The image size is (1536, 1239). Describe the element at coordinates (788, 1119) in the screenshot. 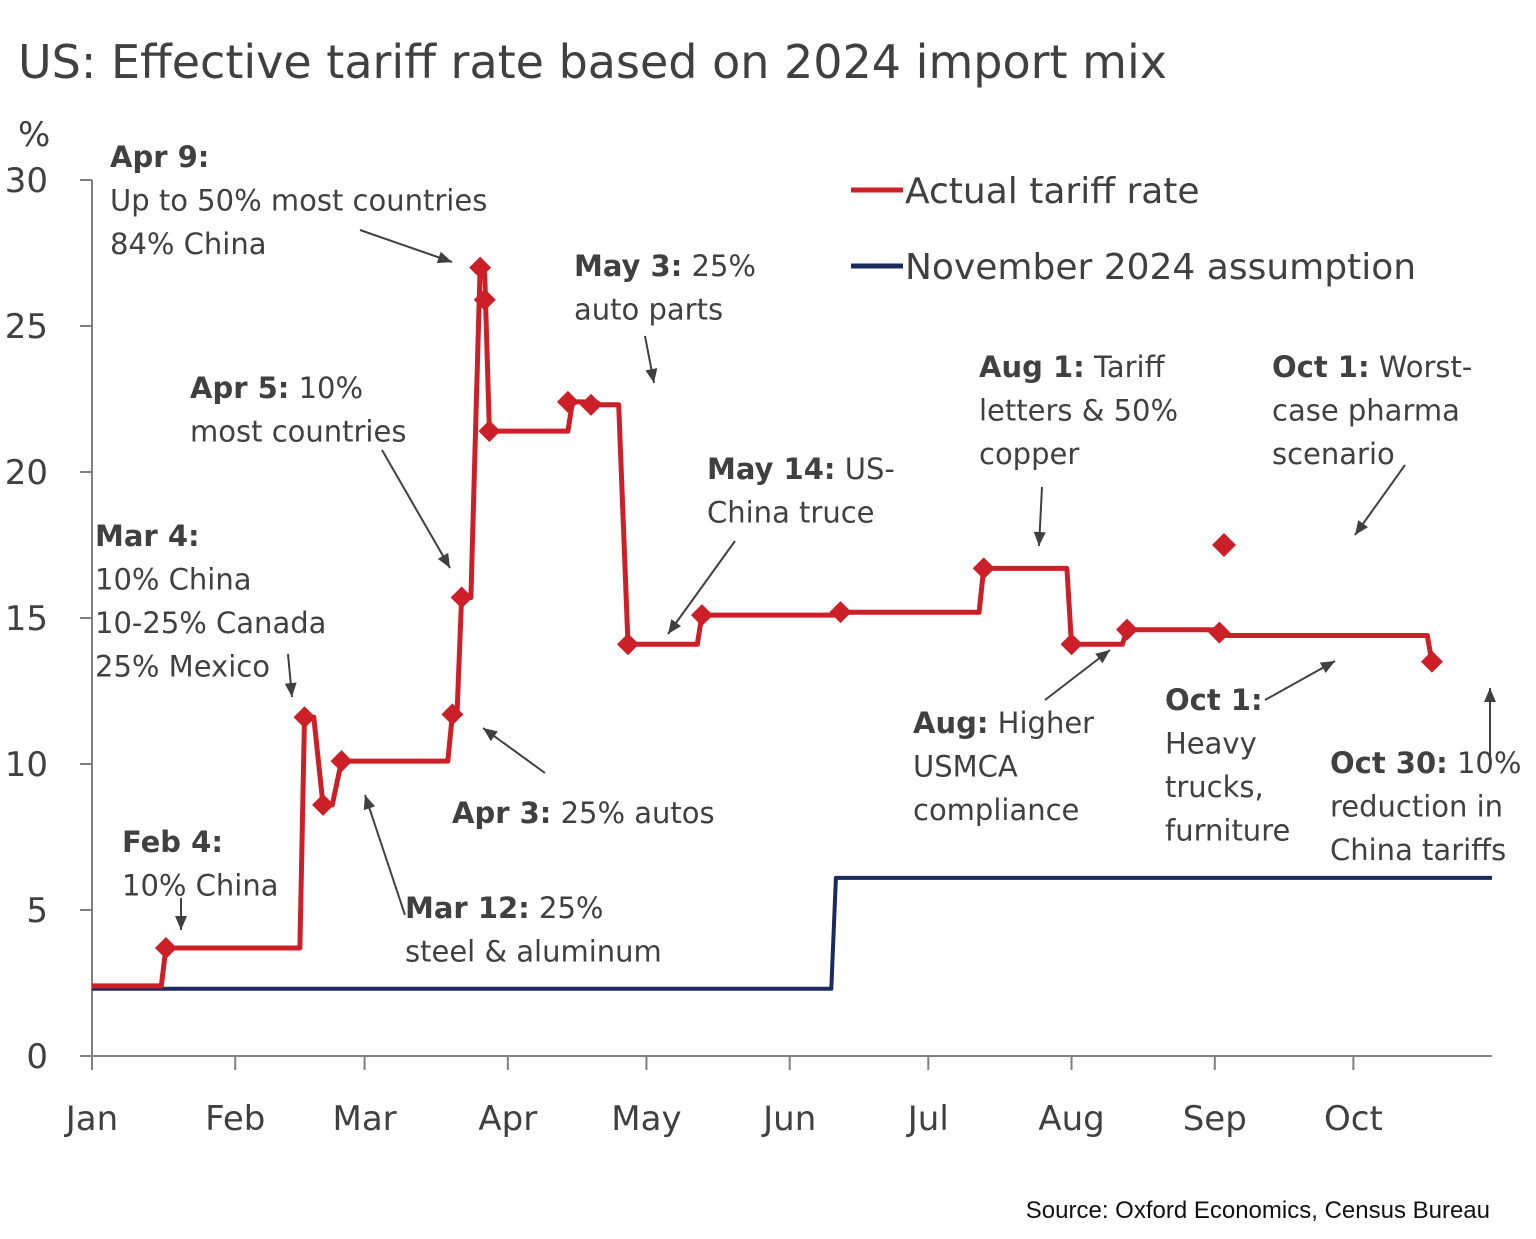

I see `x-tick-label: Jun` at that location.